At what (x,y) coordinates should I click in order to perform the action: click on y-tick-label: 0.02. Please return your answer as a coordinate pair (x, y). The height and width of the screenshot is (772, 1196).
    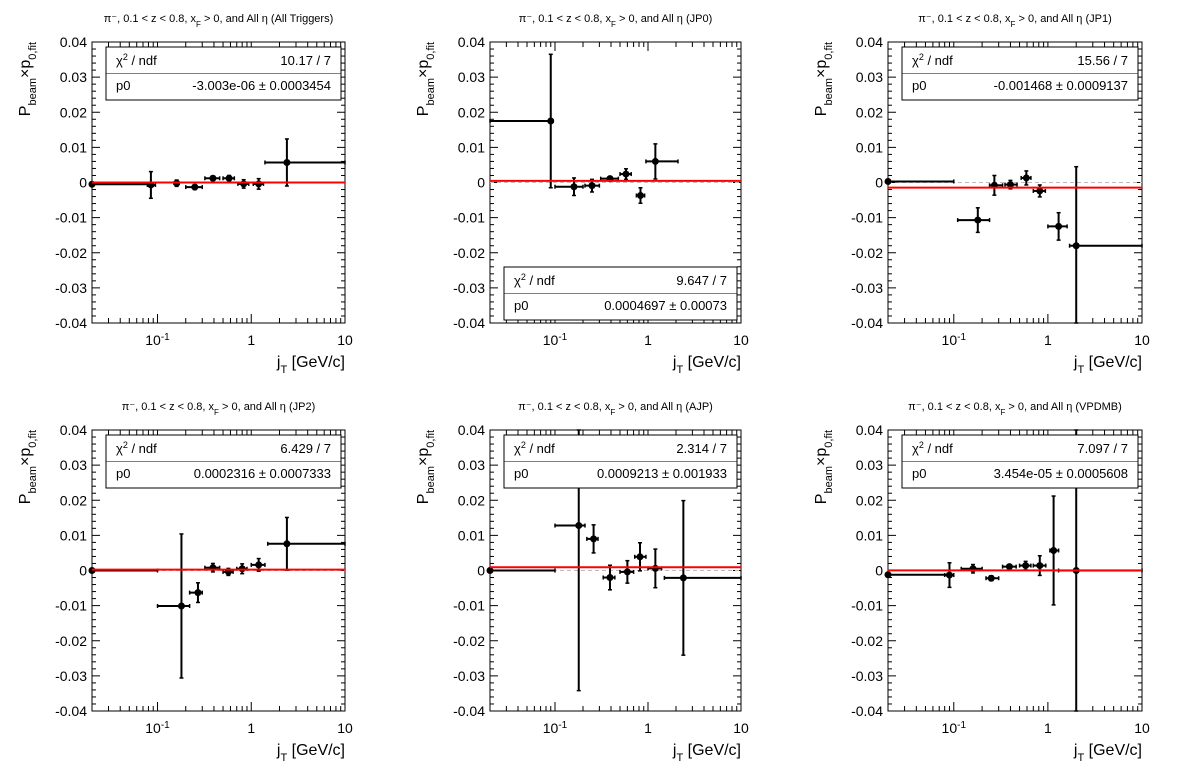
    Looking at the image, I should click on (73, 112).